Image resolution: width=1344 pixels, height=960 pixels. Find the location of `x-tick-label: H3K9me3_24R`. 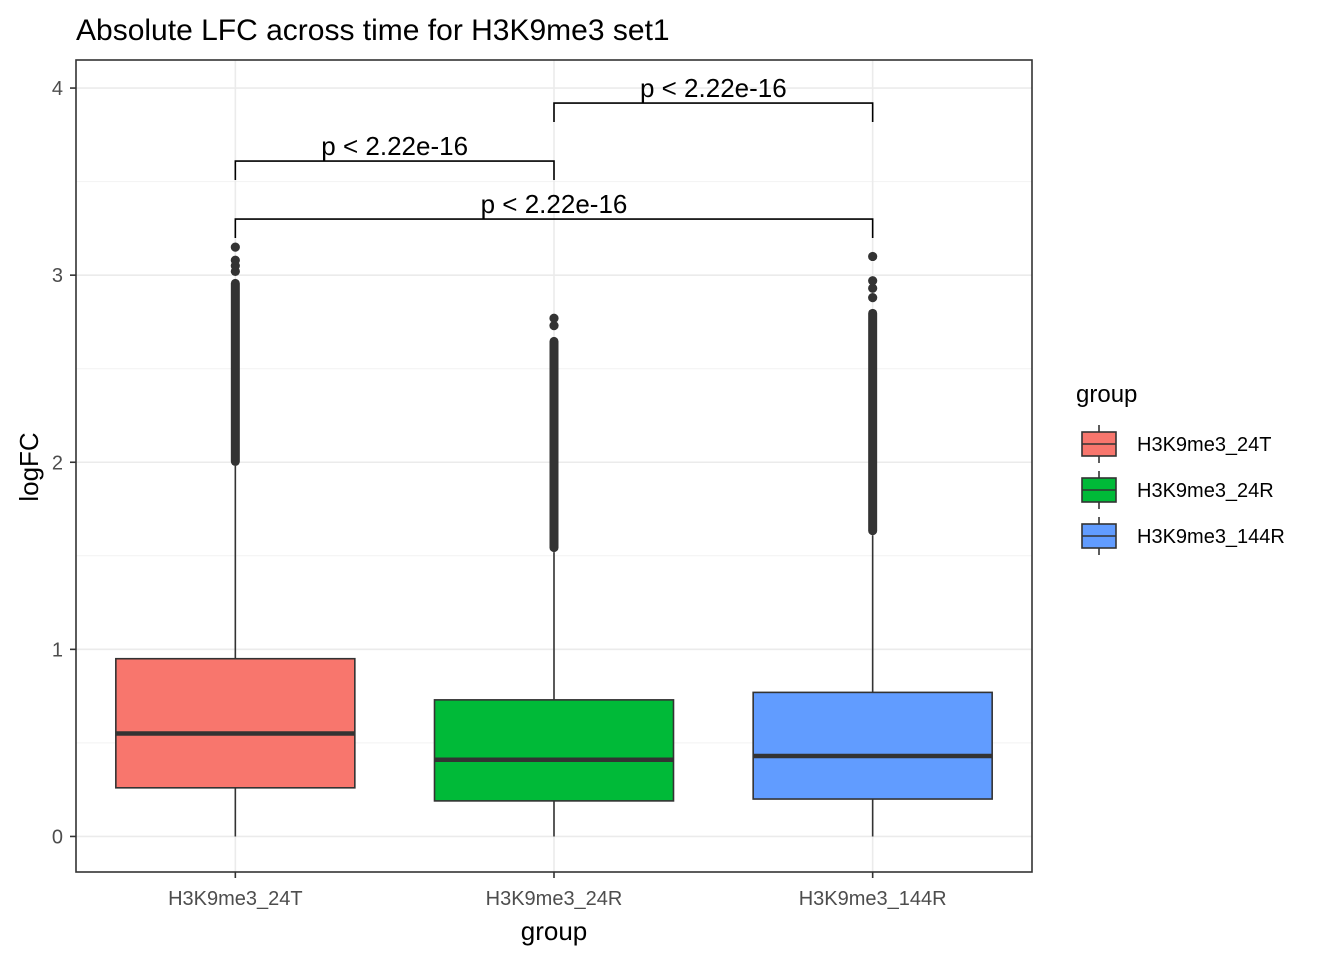

x-tick-label: H3K9me3_24R is located at coordinates (554, 899).